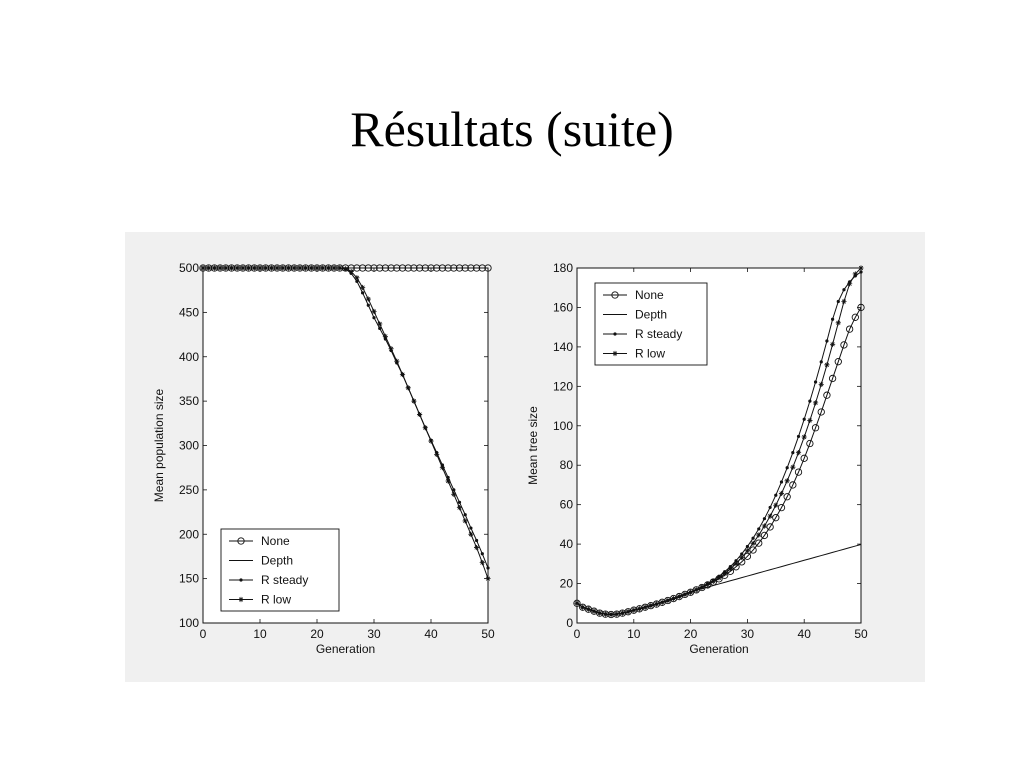 The image size is (1024, 768). I want to click on legend-label-r-steady: R steady, so click(658, 334).